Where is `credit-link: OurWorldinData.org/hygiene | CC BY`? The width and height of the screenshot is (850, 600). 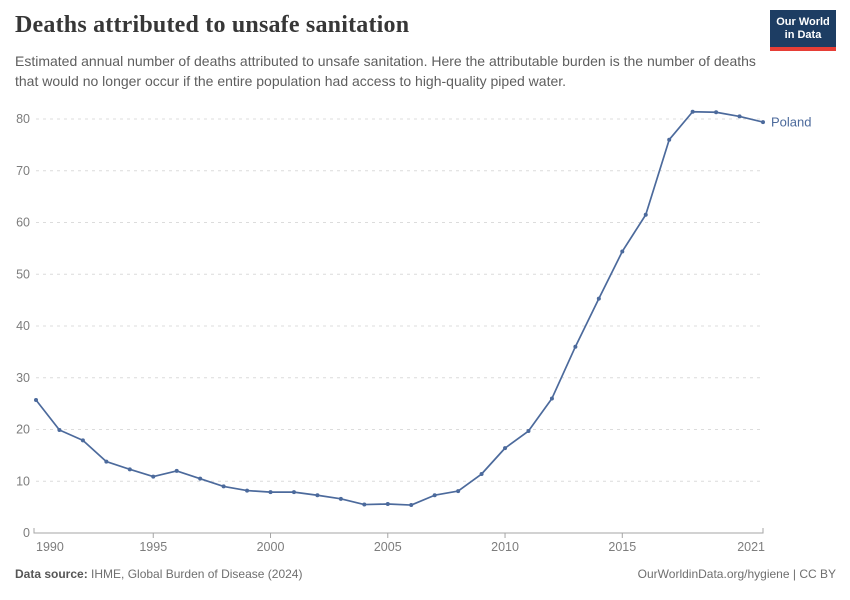
credit-link: OurWorldinData.org/hygiene | CC BY is located at coordinates (736, 574).